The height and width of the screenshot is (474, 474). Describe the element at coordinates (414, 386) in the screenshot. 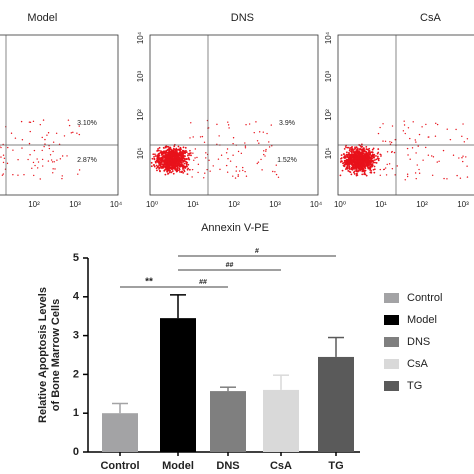

I see `legend-label: TG` at that location.